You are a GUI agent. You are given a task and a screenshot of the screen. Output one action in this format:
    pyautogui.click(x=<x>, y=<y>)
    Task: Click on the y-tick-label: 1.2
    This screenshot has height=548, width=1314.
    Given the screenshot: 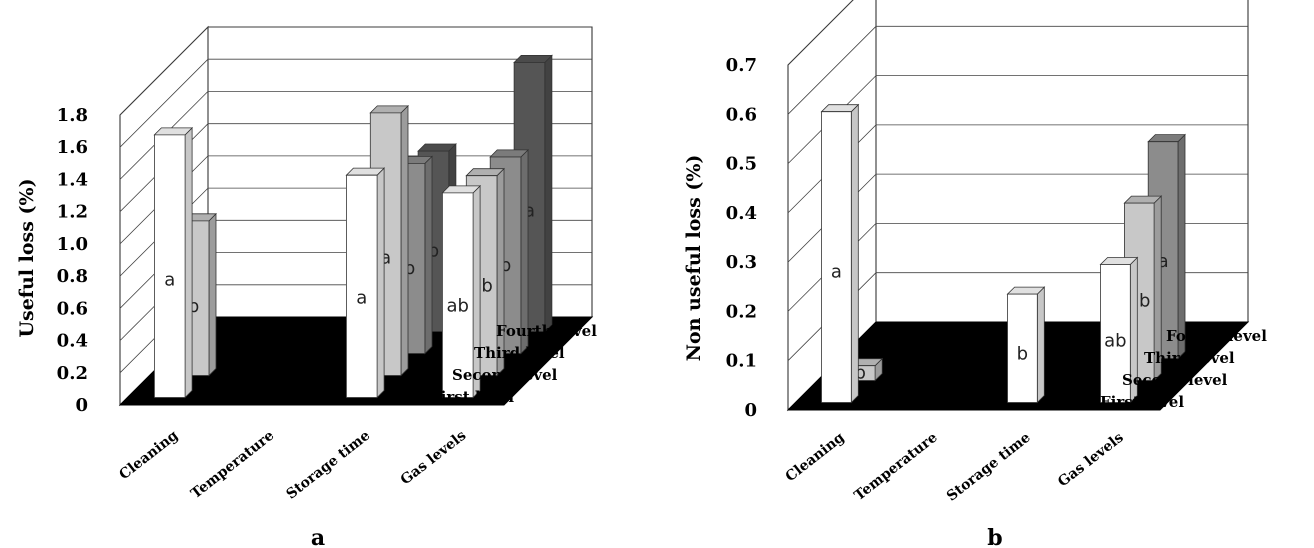 What is the action you would take?
    pyautogui.click(x=72, y=212)
    